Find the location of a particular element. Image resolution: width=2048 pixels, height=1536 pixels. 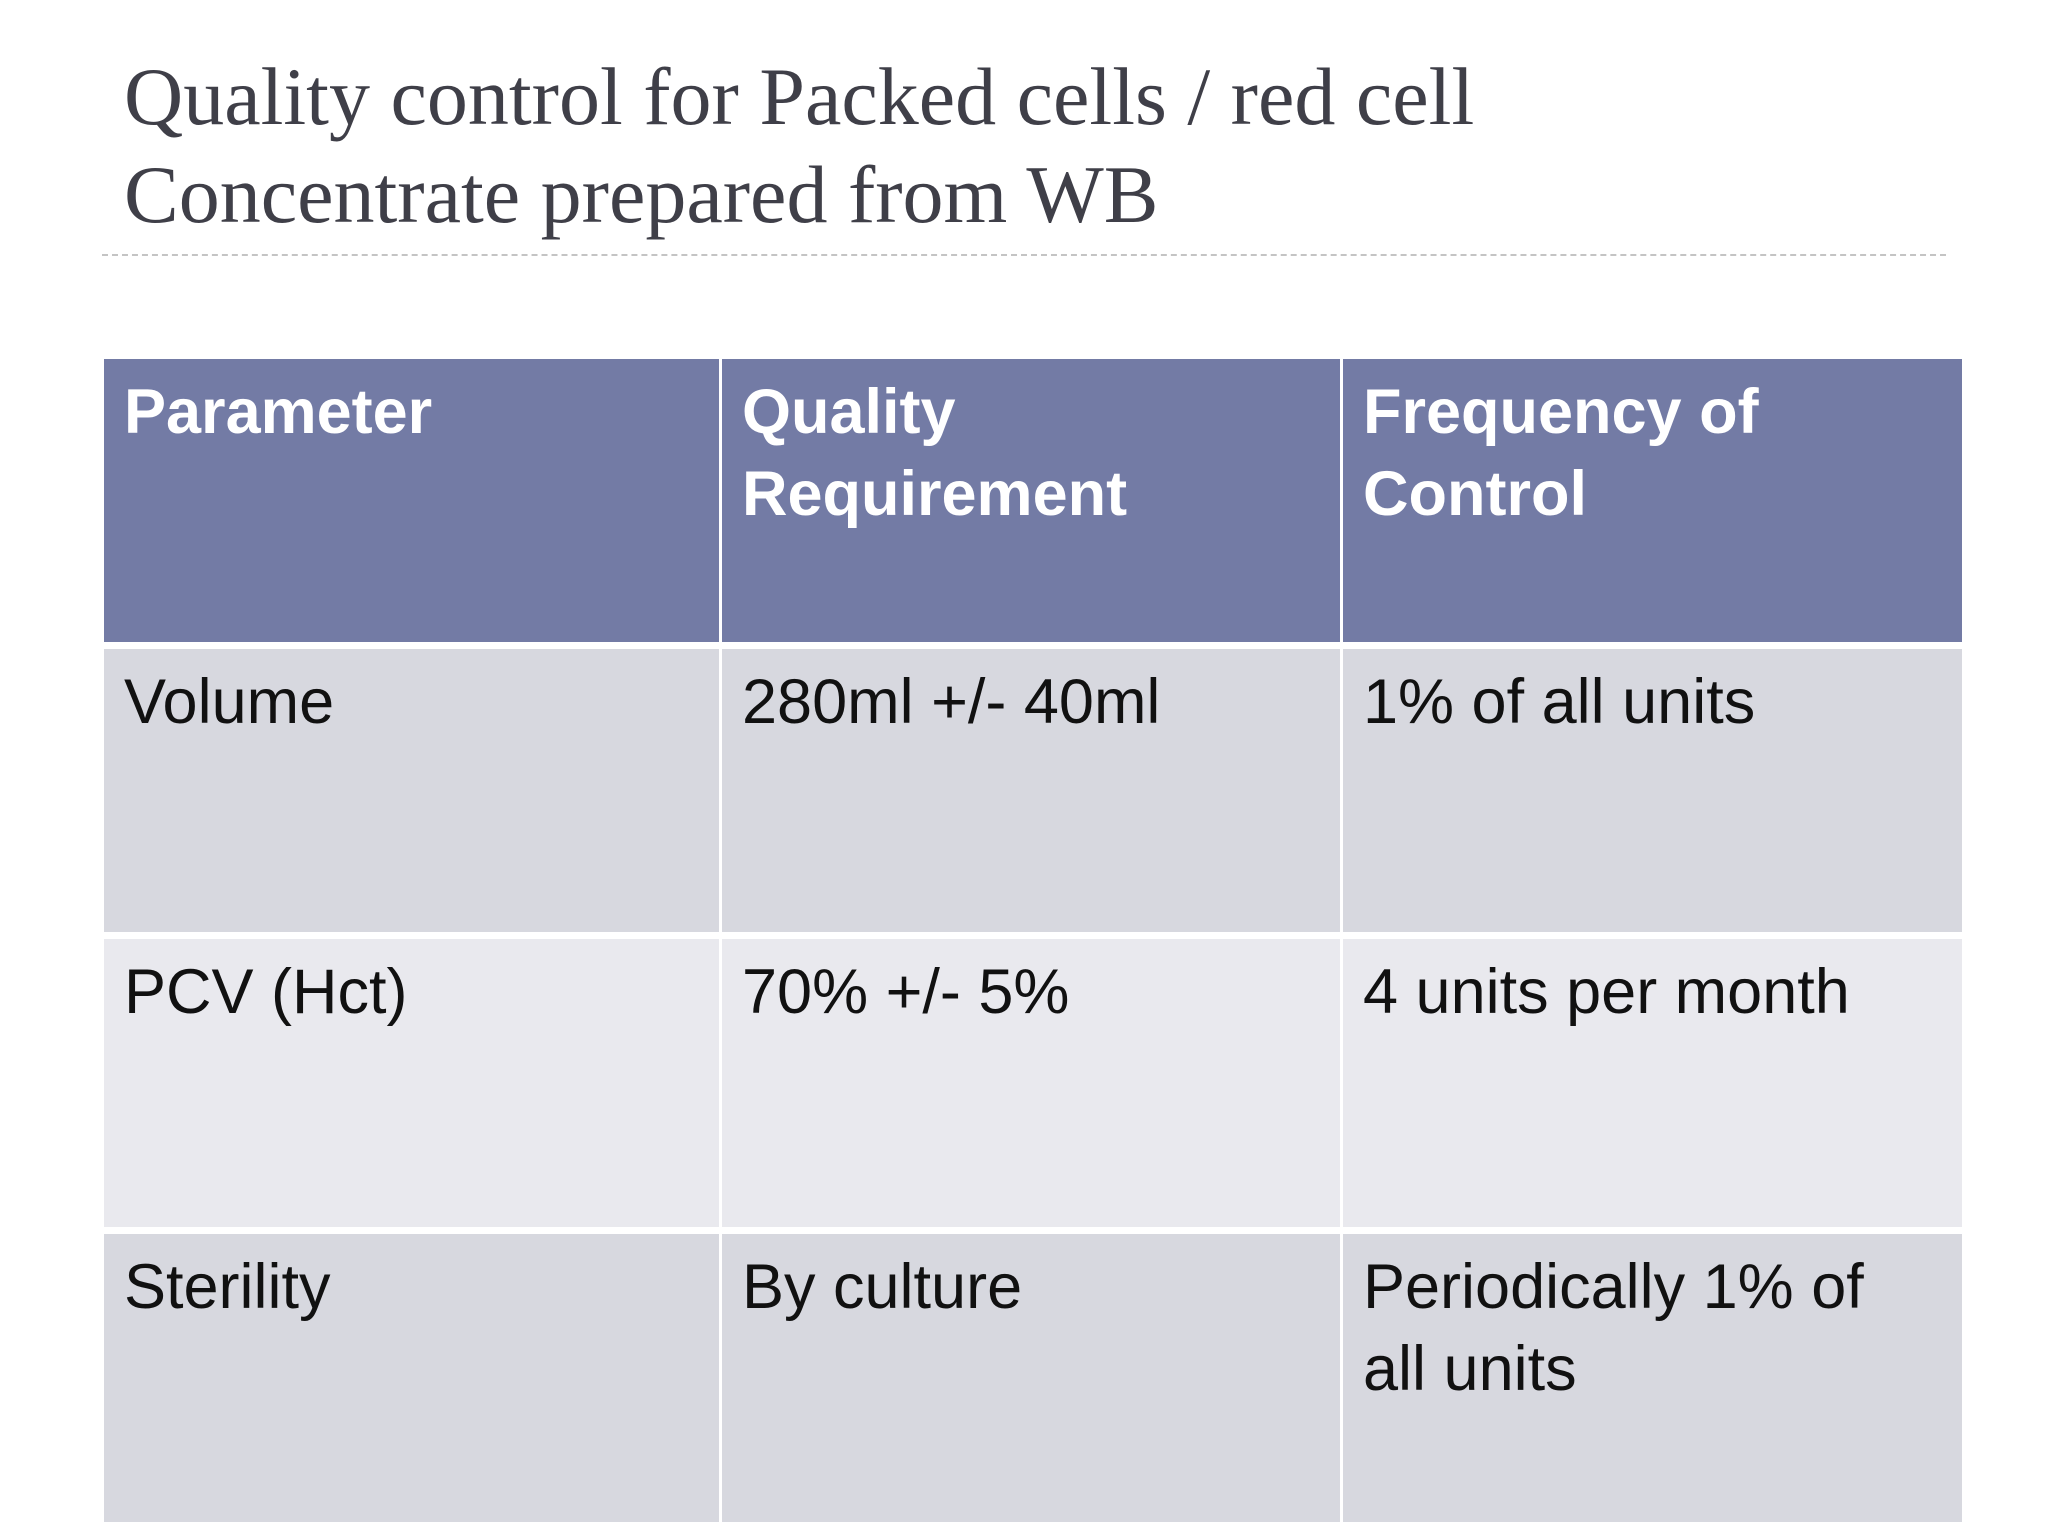

table-cell: 4 units per month is located at coordinates (1652, 1086).